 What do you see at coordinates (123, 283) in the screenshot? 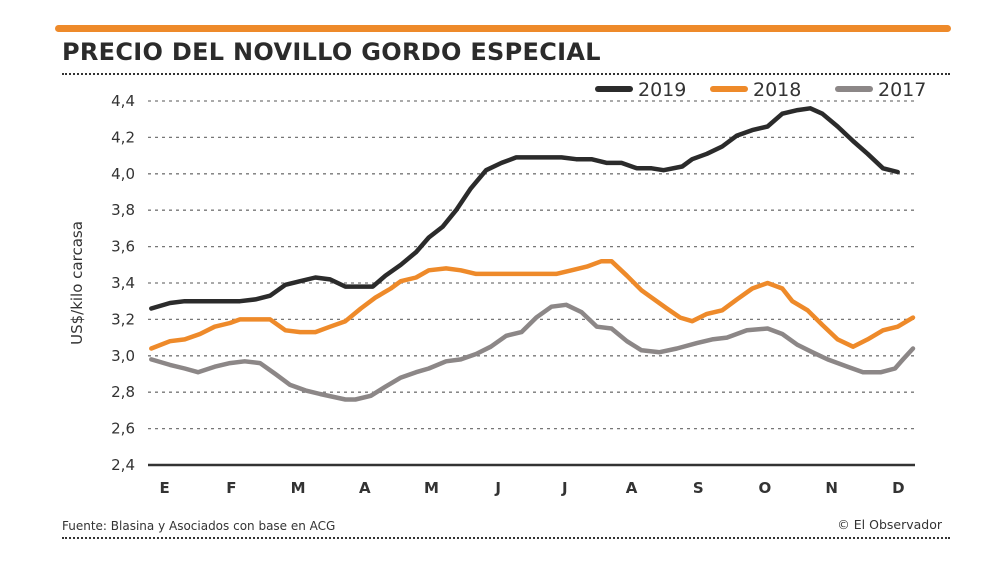
I see `y-tick-label: 3,4` at bounding box center [123, 283].